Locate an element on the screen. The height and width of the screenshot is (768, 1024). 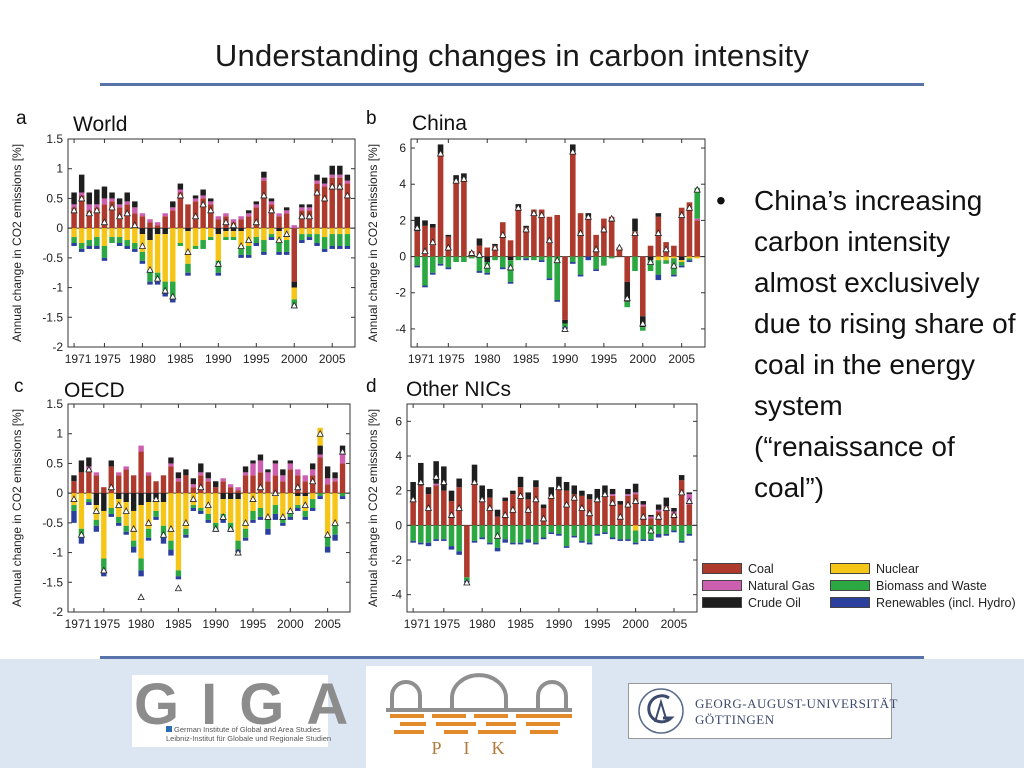
x-tick-label: 1975 is located at coordinates (106, 624).